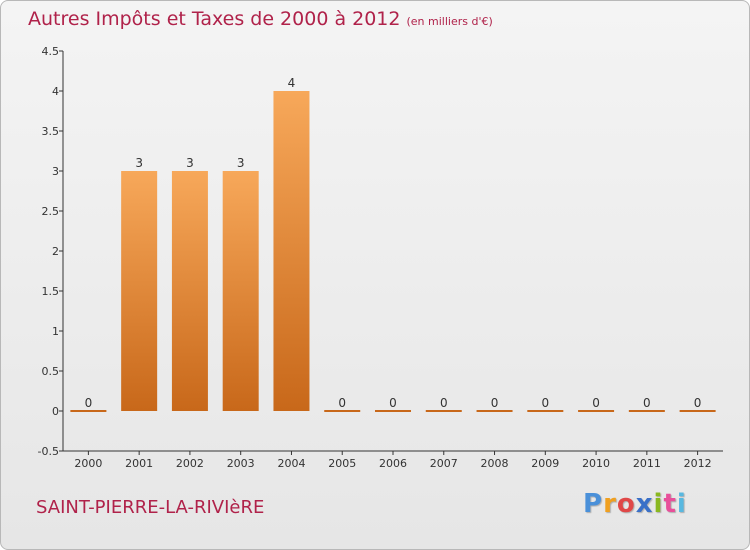 Image resolution: width=750 pixels, height=550 pixels. What do you see at coordinates (495, 463) in the screenshot?
I see `x-tick-label: 2008` at bounding box center [495, 463].